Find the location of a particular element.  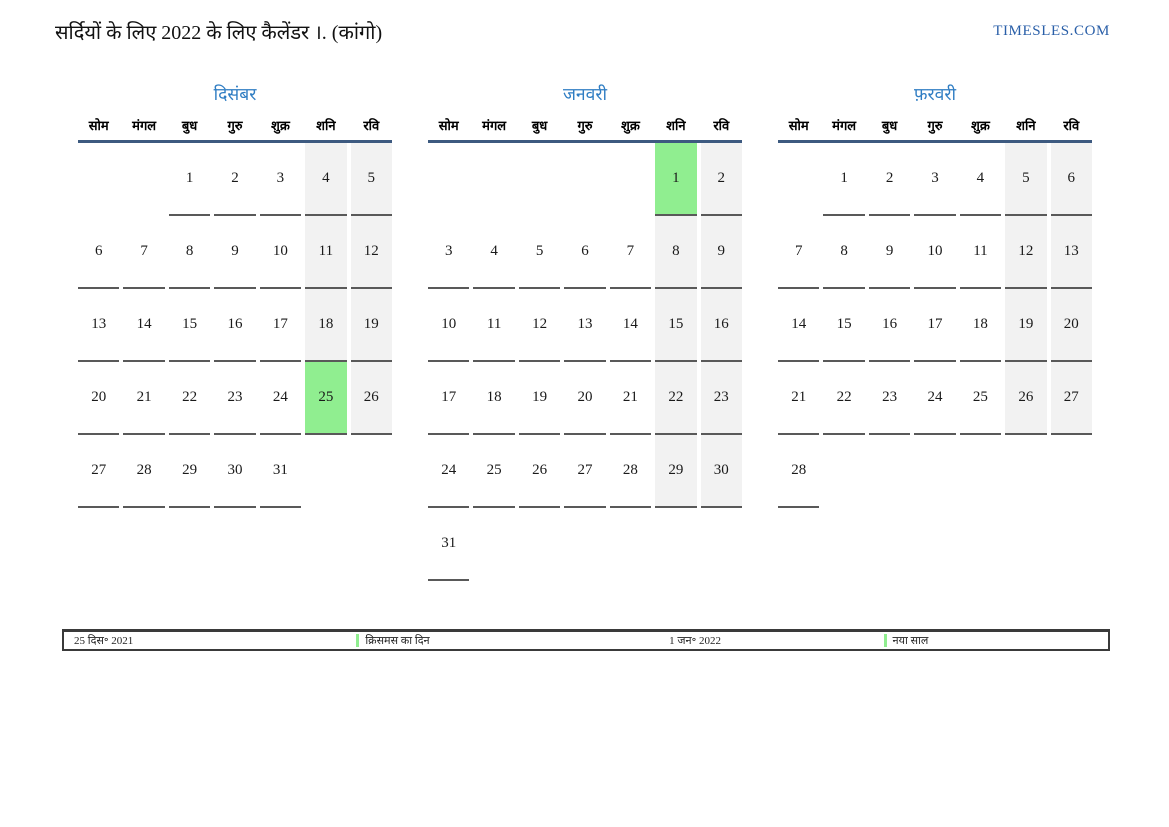

legend-label: नया साल is located at coordinates (910, 641).